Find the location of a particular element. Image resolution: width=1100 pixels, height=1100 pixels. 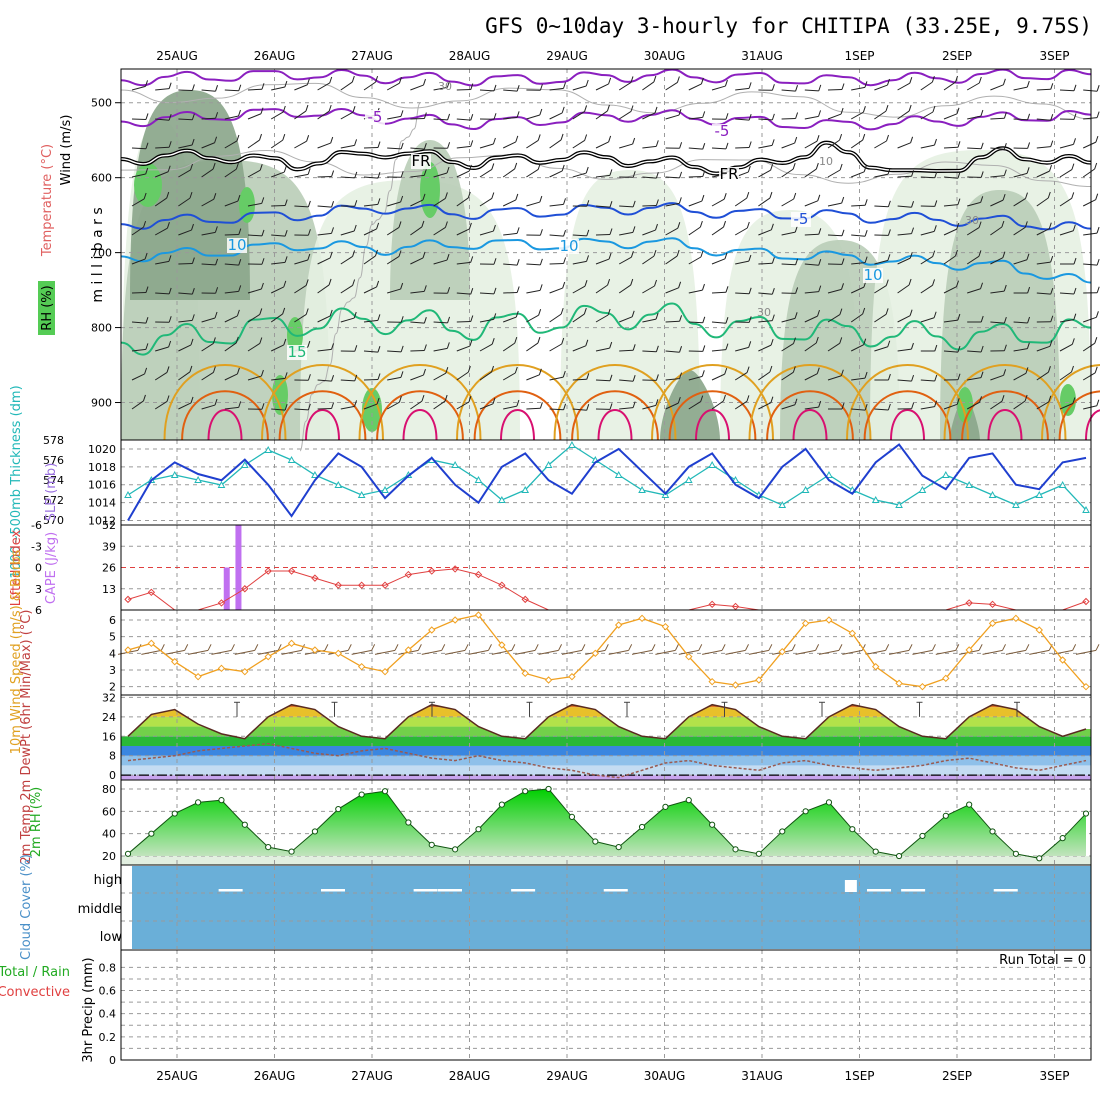

temperature-2m-label: 2m Temp 2m DewPt (6hr Min/Max) (°C) is located at coordinates (26, 737).